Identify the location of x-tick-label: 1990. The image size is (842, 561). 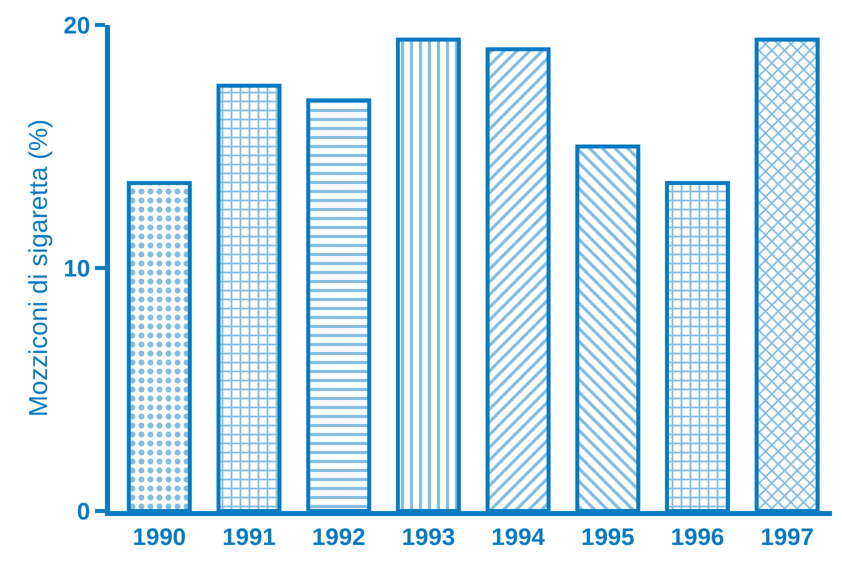
(159, 537).